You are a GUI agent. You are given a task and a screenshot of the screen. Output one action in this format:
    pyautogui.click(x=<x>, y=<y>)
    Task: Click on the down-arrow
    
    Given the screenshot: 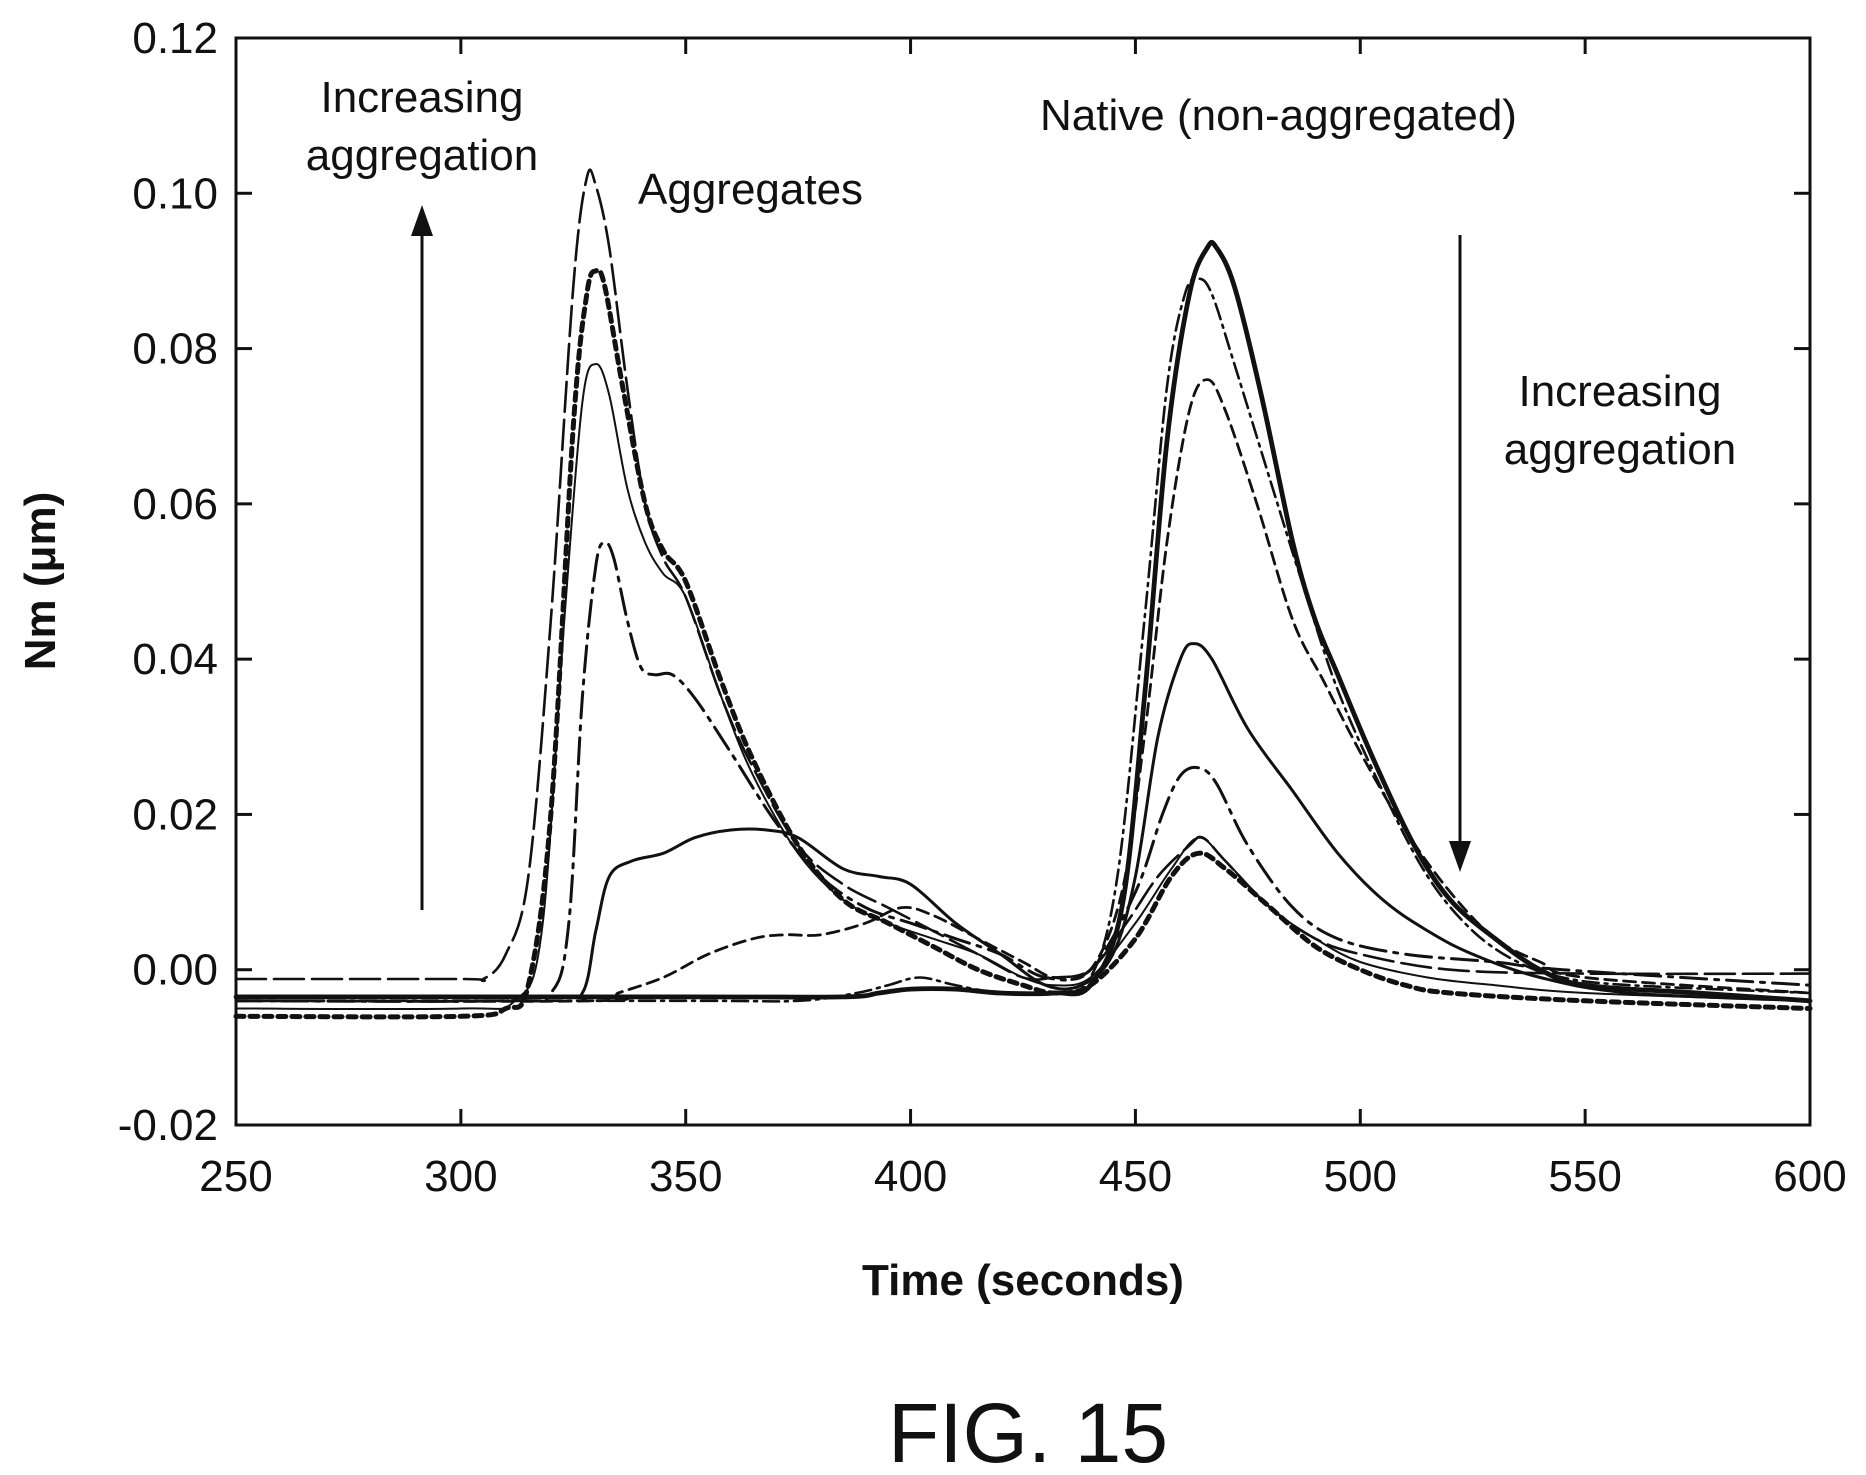 What is the action you would take?
    pyautogui.click(x=1460, y=553)
    